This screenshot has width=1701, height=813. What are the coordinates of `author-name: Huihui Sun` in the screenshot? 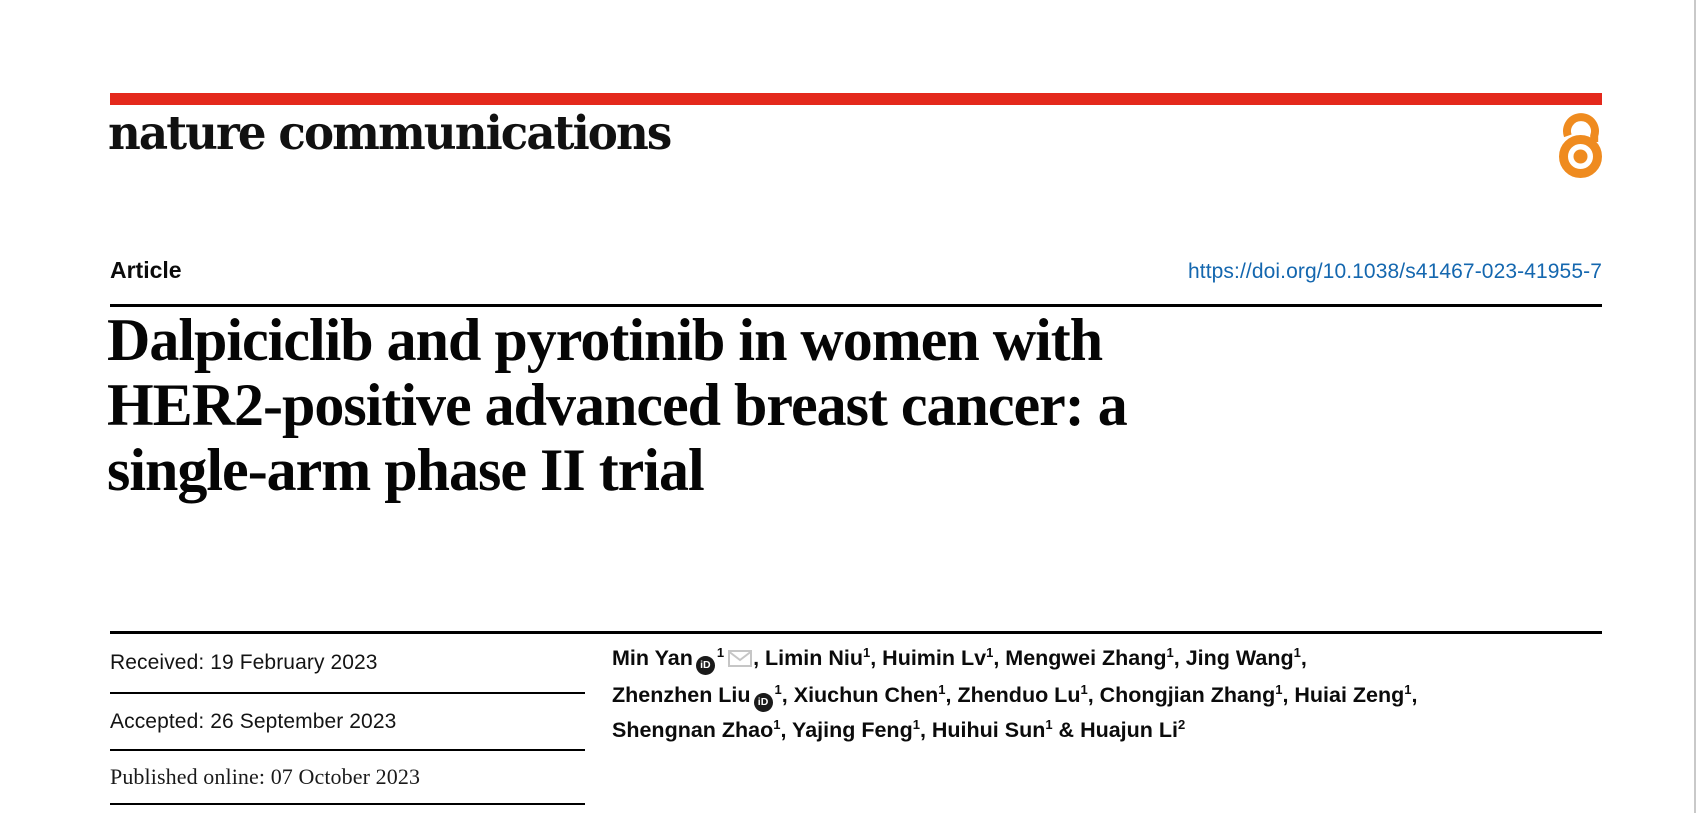 It's located at (988, 730).